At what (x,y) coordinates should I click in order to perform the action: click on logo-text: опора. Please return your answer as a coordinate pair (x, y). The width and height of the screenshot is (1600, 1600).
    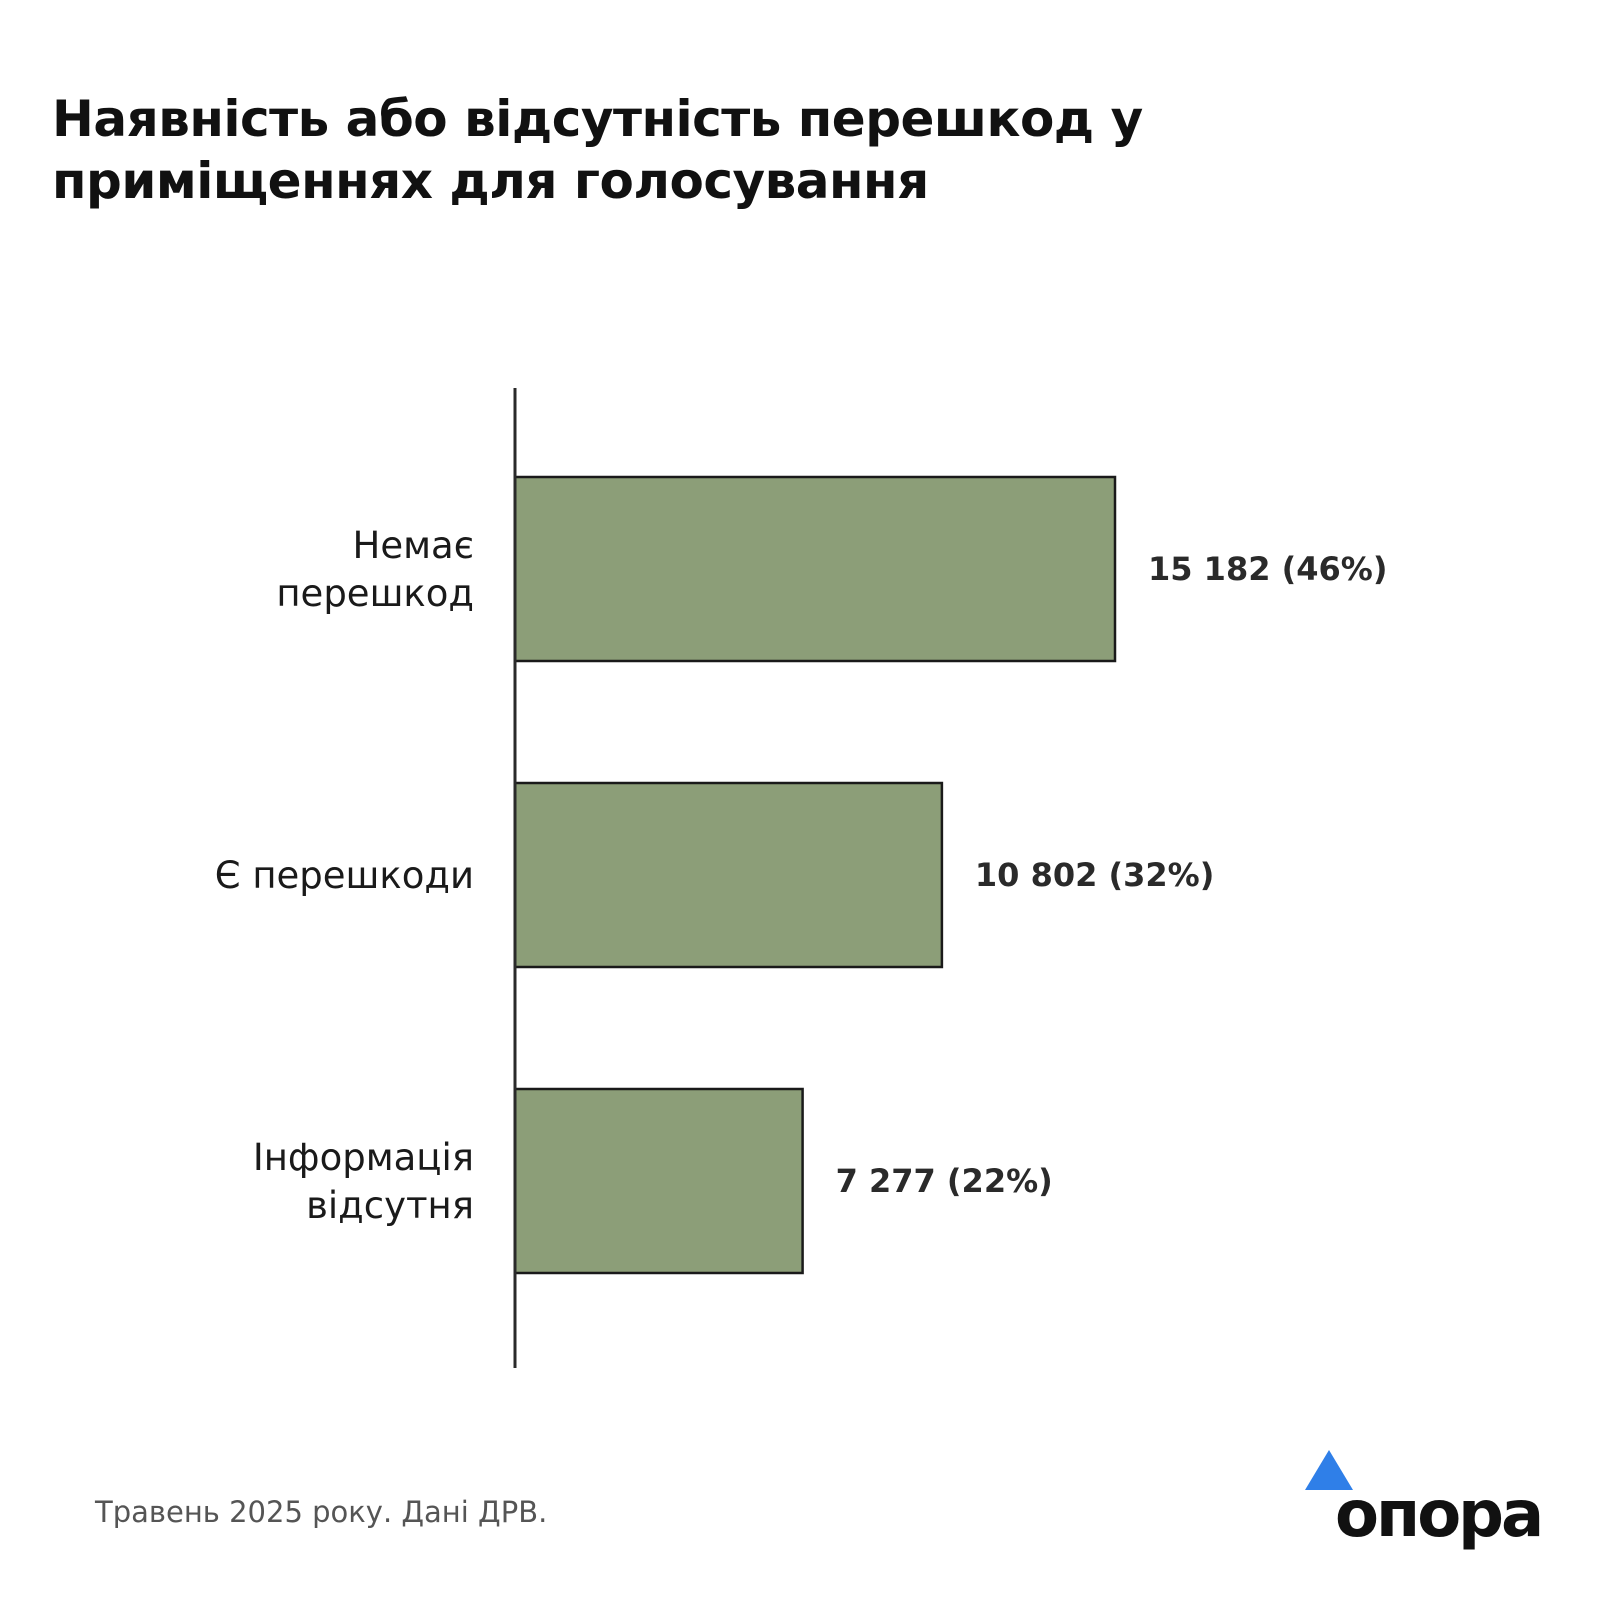
    Looking at the image, I should click on (1439, 1515).